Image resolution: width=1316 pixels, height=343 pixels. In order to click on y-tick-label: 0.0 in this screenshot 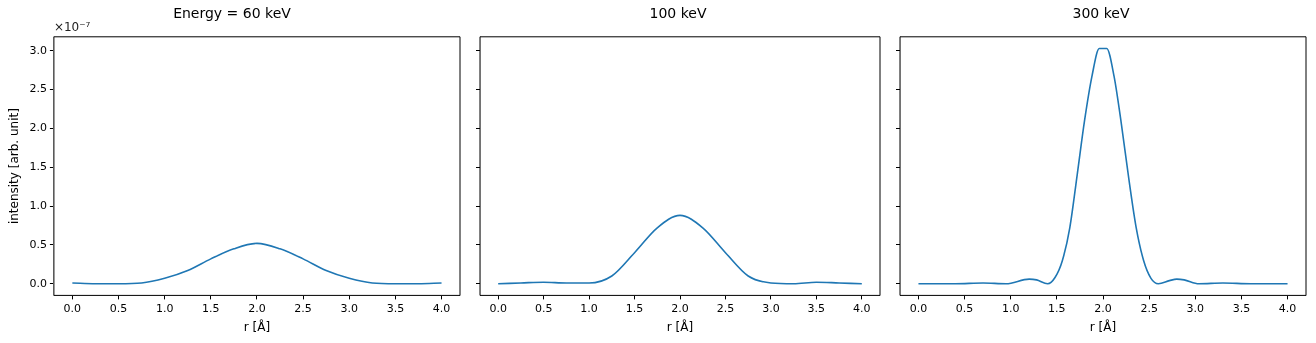, I will do `click(38, 283)`.